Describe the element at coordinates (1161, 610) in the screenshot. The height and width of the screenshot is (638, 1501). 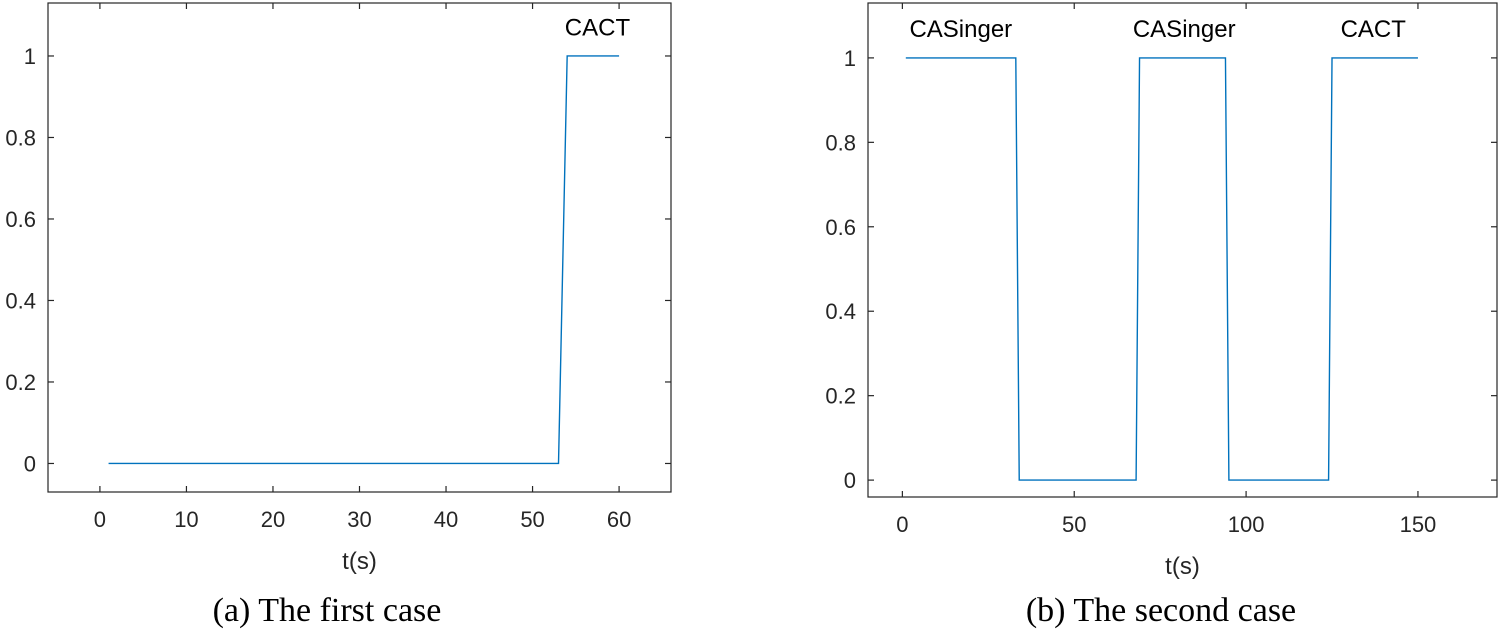
I see `chart-caption: (b) The second case` at that location.